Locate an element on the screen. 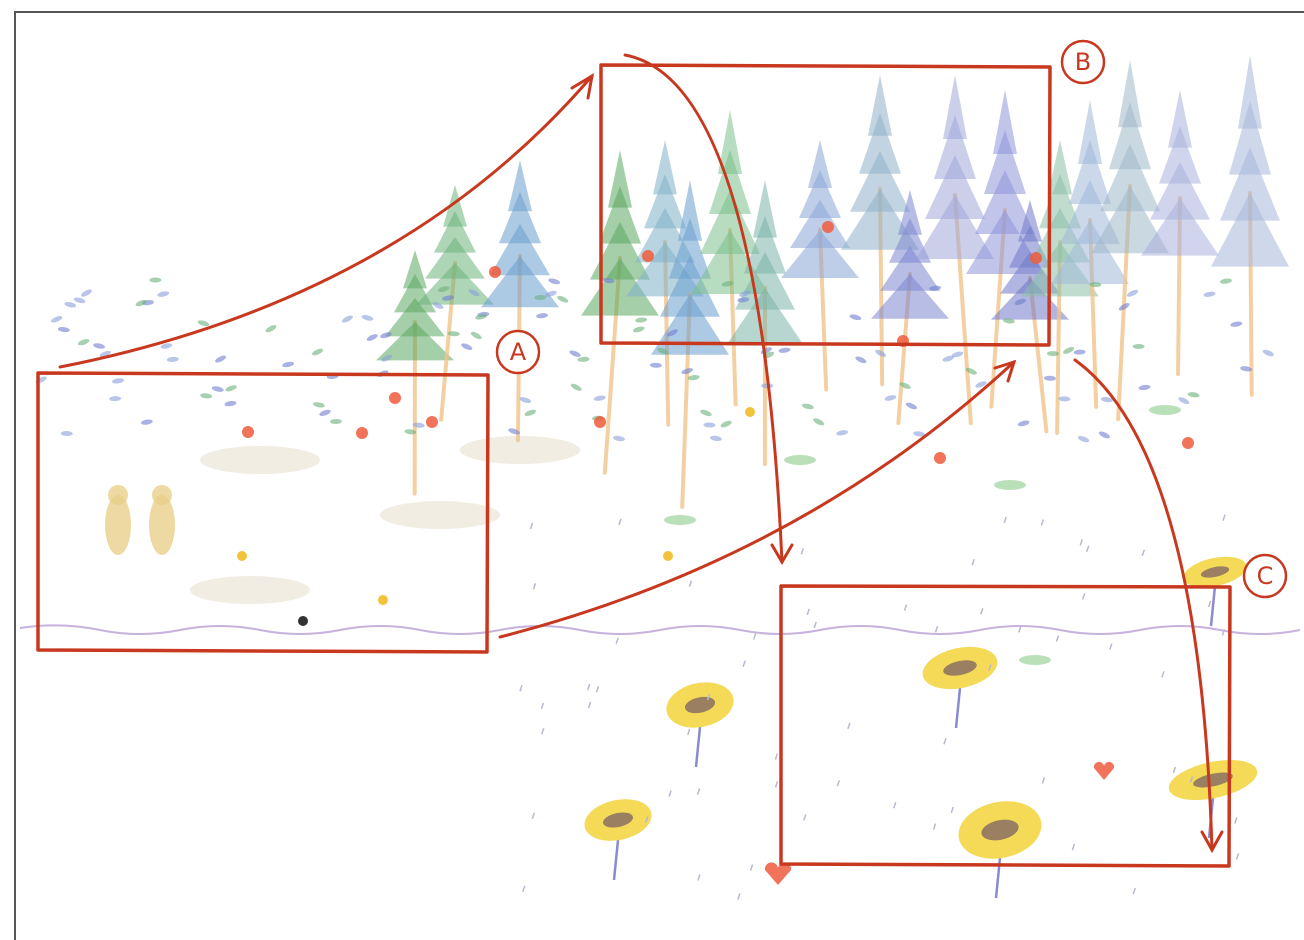  flower-stem is located at coordinates (1213, 606).